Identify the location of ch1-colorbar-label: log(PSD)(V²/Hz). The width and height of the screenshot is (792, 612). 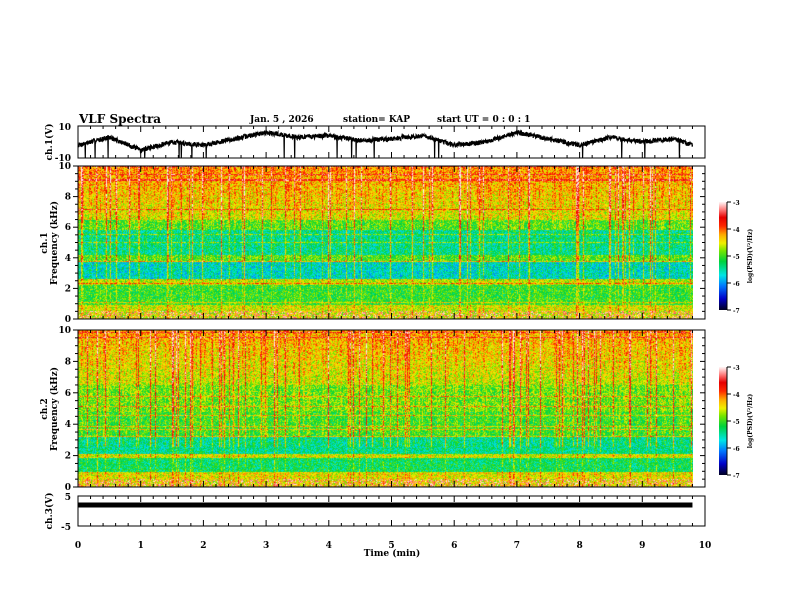
(750, 256).